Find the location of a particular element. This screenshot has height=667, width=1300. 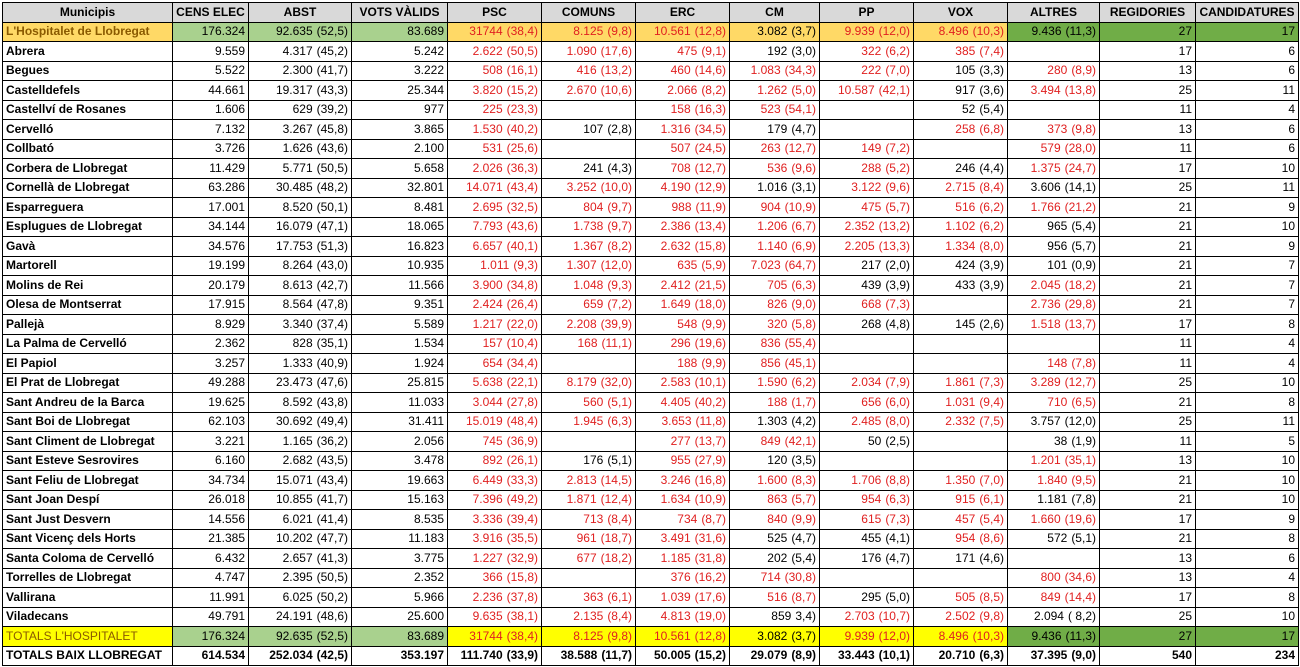

party-percent: (6,7) is located at coordinates (803, 226).